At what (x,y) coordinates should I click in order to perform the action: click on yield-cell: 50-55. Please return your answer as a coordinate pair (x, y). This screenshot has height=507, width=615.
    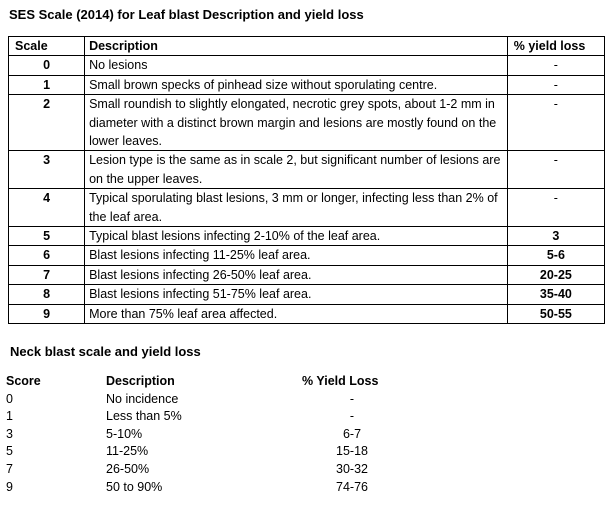
    Looking at the image, I should click on (556, 314).